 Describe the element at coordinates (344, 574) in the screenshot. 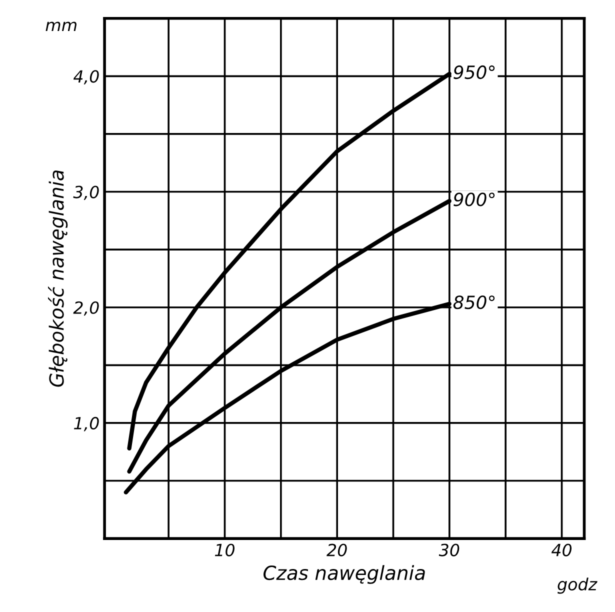

I see `x-axis-title: Czas nawęglania` at that location.